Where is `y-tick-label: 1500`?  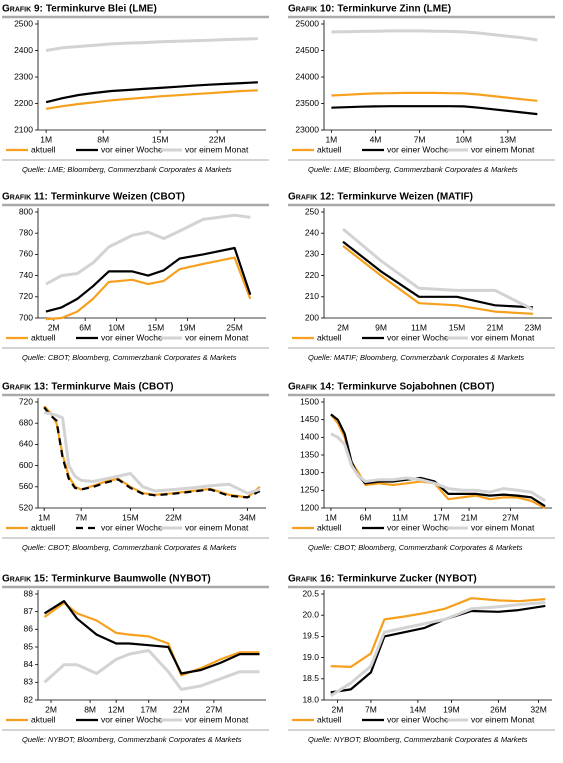
y-tick-label: 1500 is located at coordinates (309, 401).